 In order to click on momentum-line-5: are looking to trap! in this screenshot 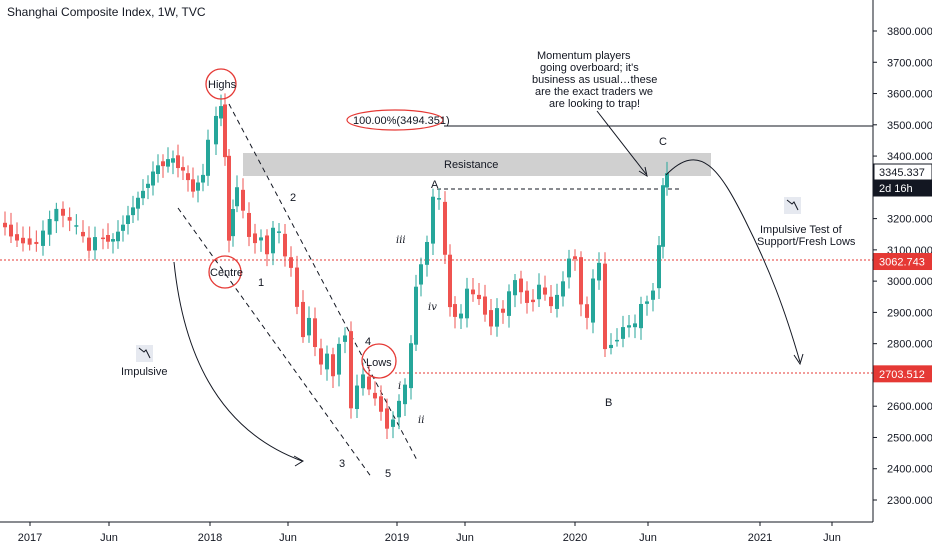, I will do `click(594, 104)`.